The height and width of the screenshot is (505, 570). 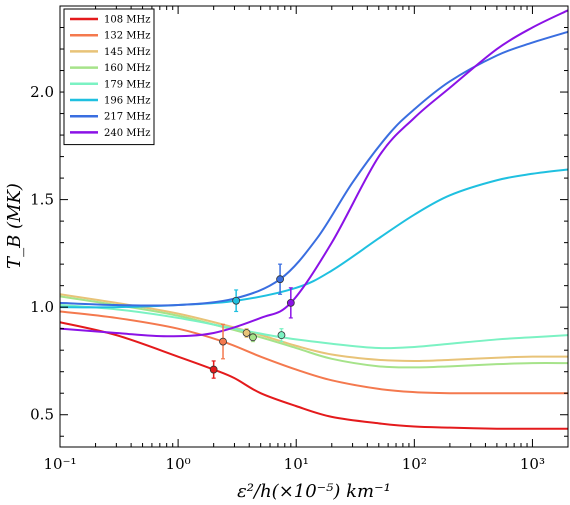 I want to click on data-point-196-mhz, so click(x=236, y=300).